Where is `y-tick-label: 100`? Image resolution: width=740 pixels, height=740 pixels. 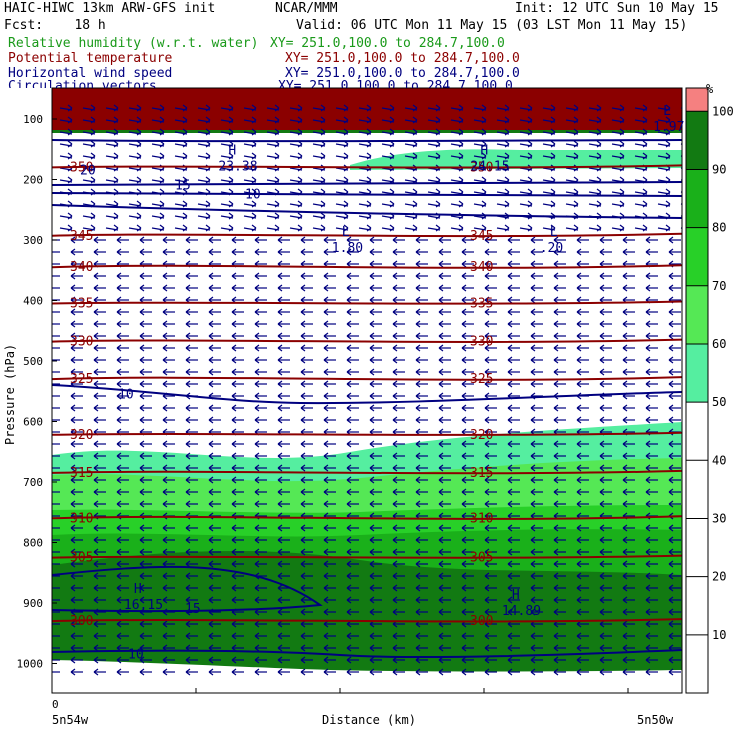 y-tick-label: 100 is located at coordinates (33, 119).